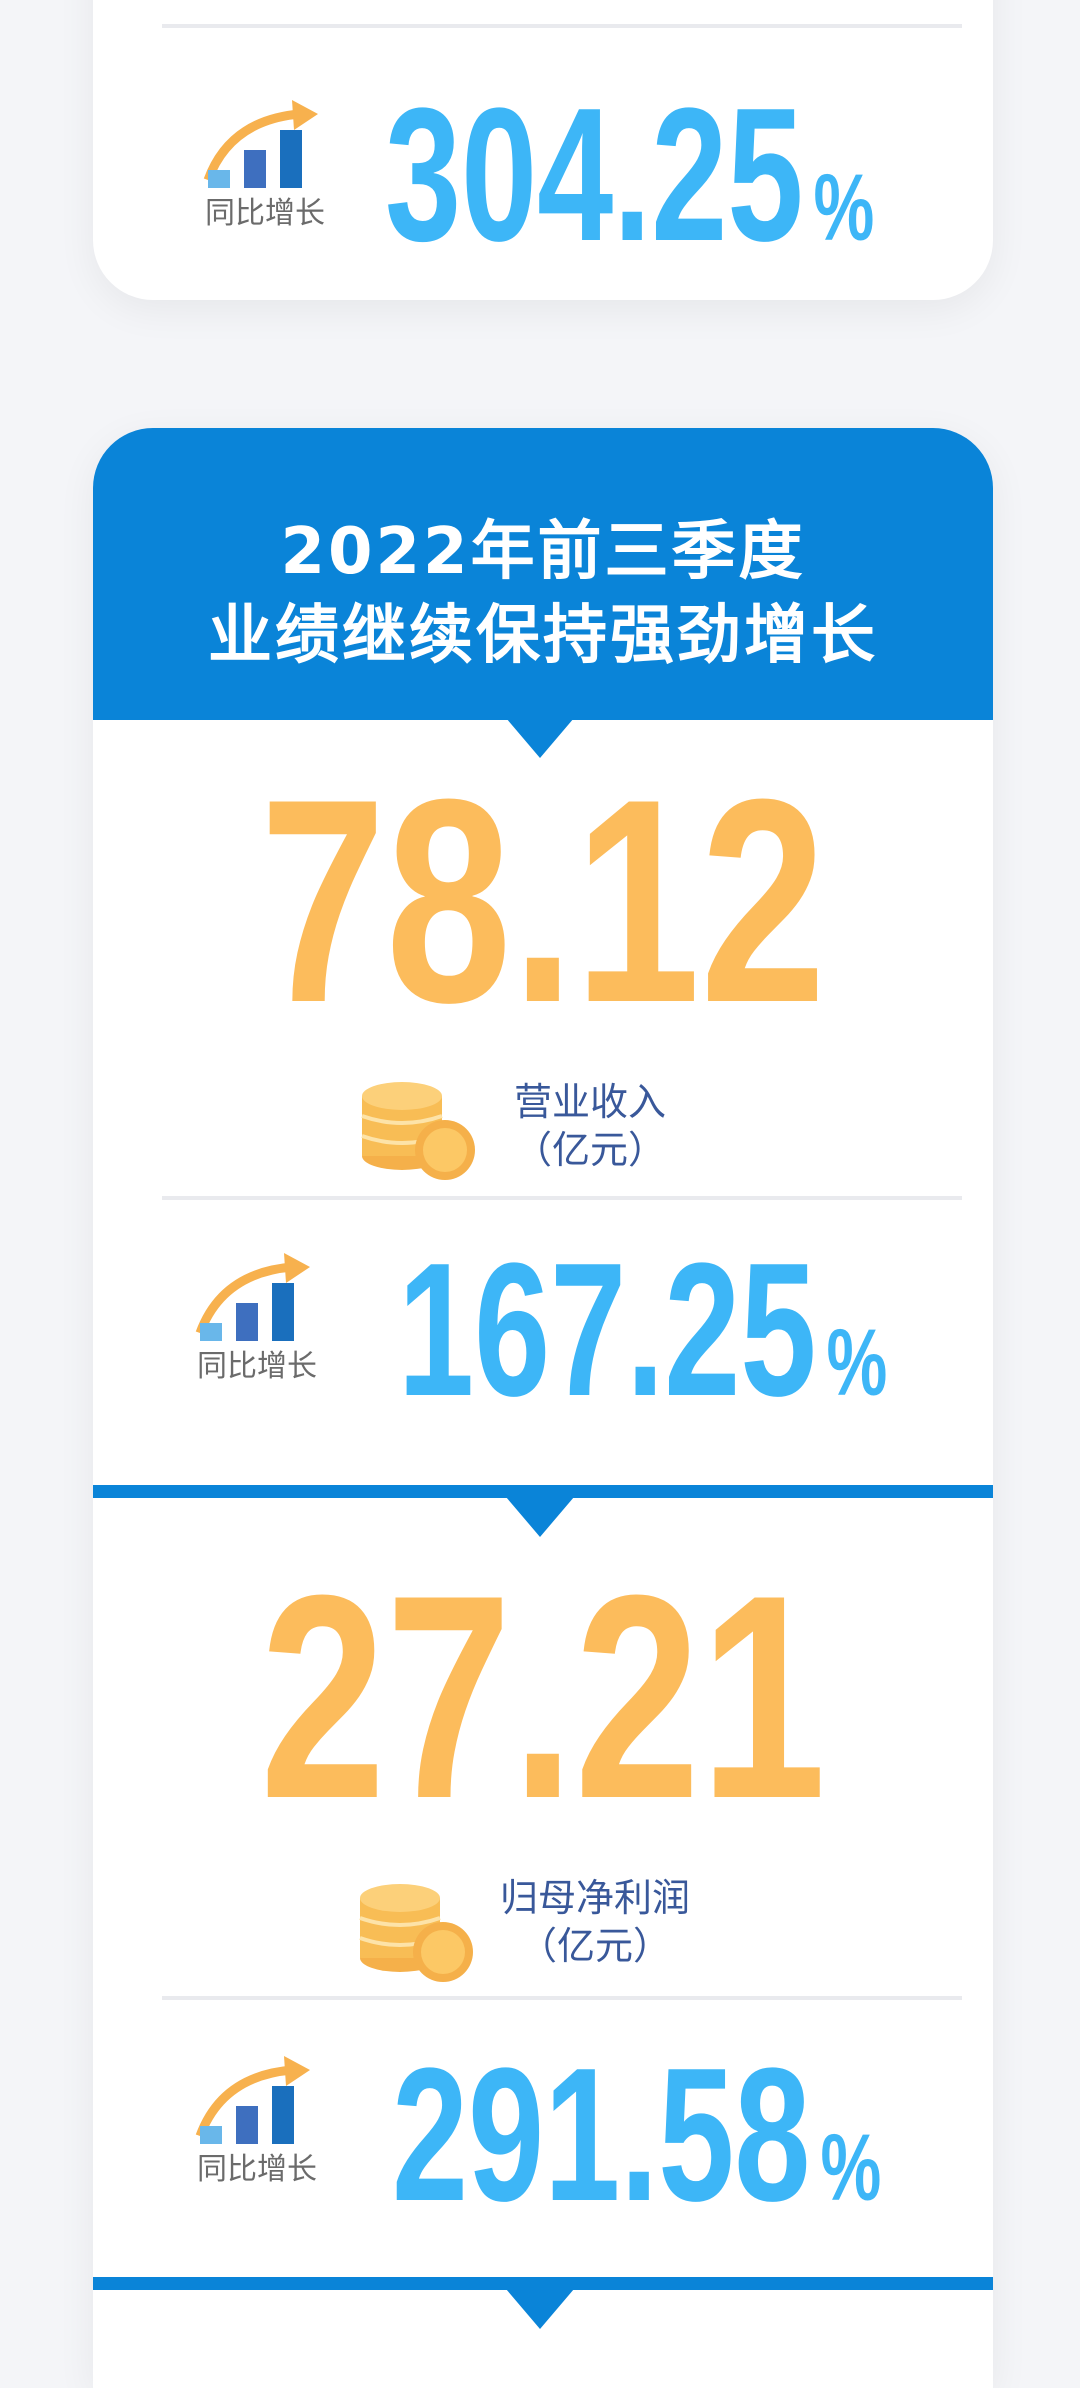 The height and width of the screenshot is (2388, 1080). I want to click on growth-value: 291.58%, so click(637, 2135).